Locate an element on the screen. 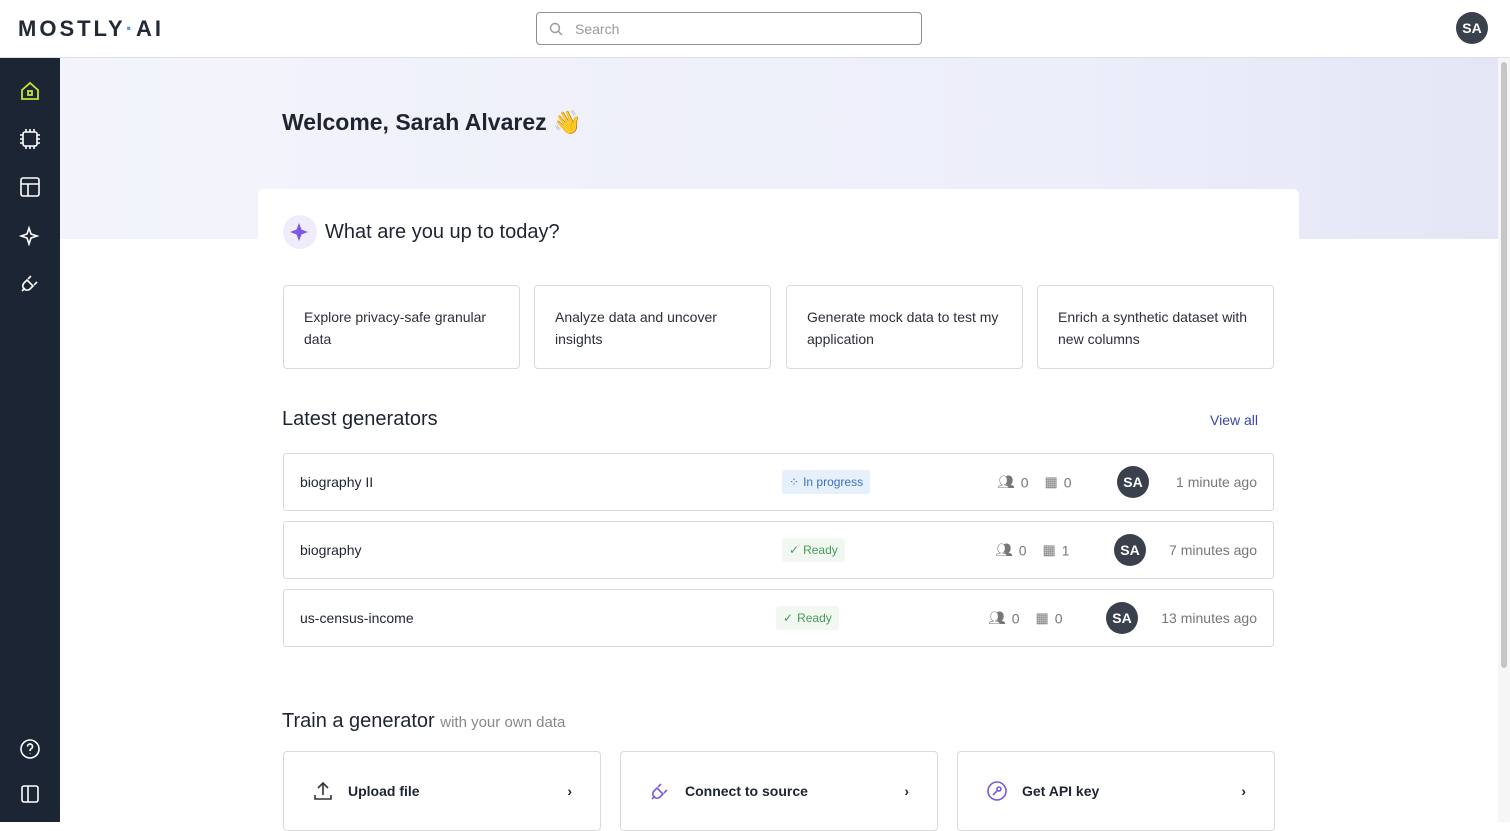 This screenshot has width=1510, height=831. timestamp: 7 minutes ago is located at coordinates (1213, 550).